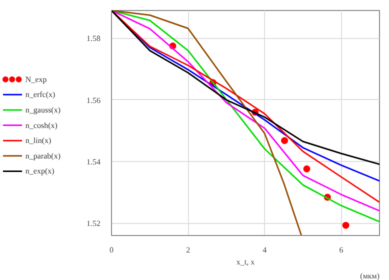 The width and height of the screenshot is (389, 280). I want to click on legend-label: n_cosh(x), so click(41, 125).